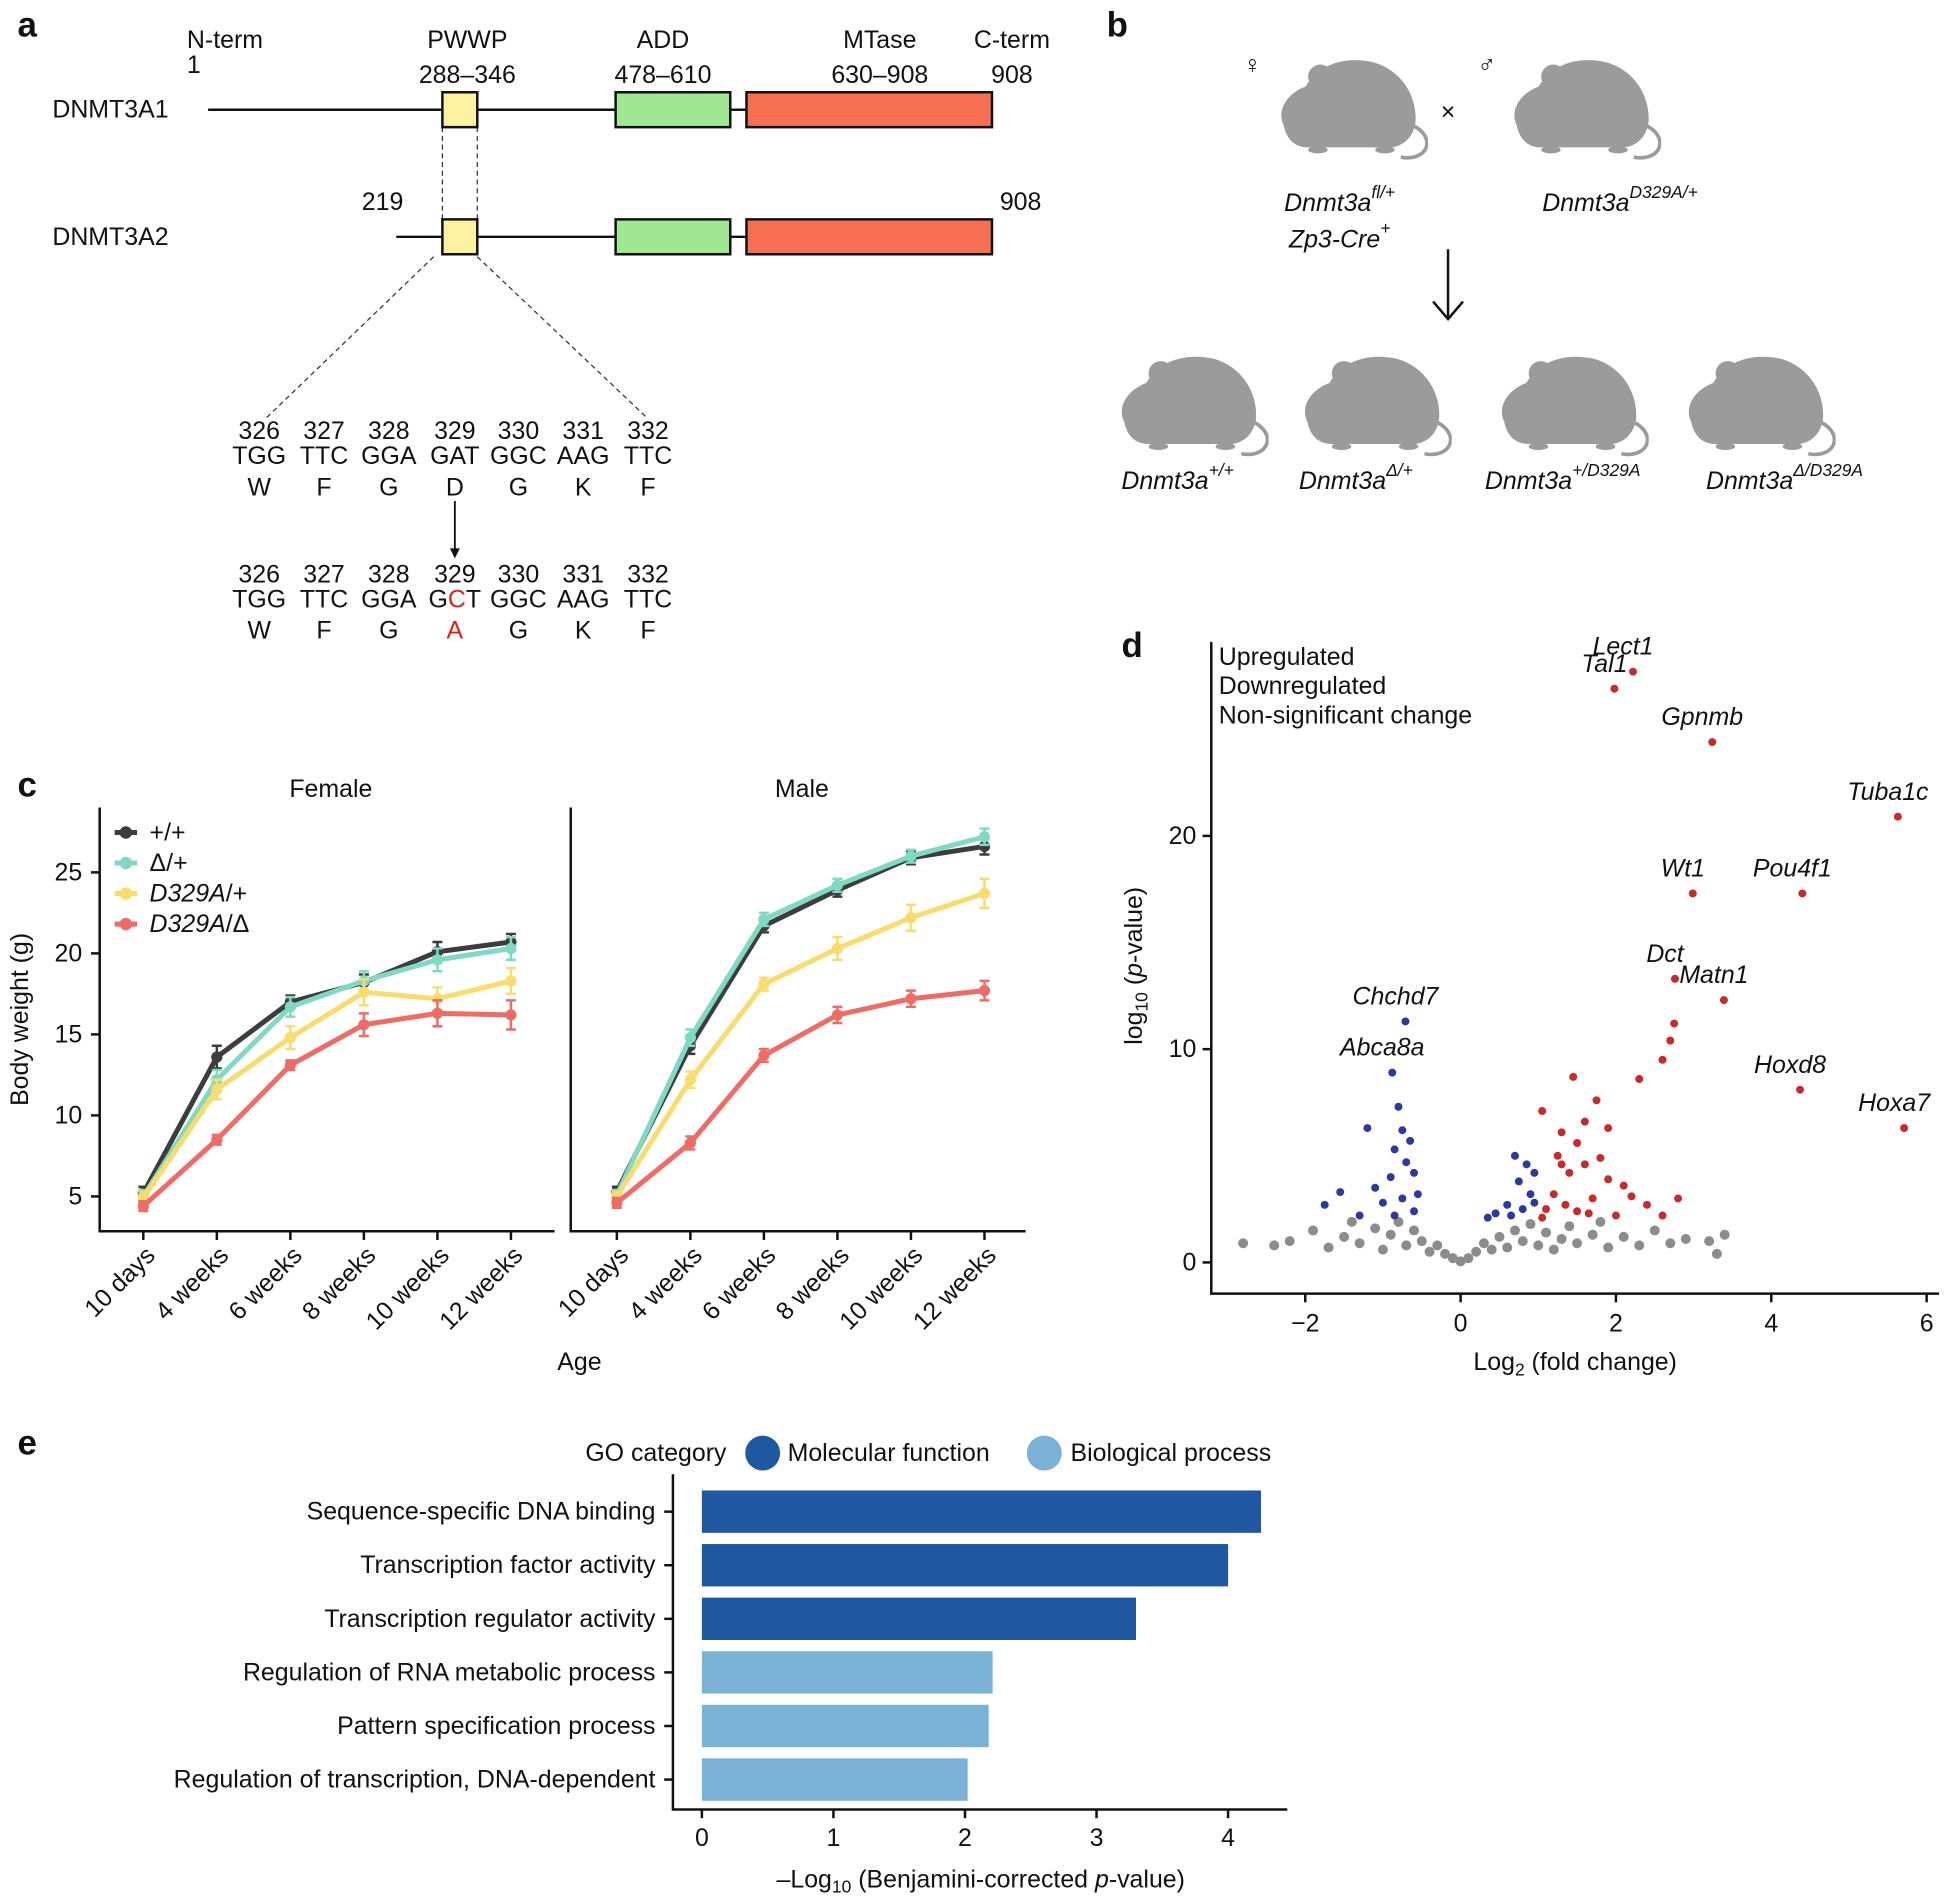 The image size is (1954, 1898). I want to click on codon: TGG, so click(259, 599).